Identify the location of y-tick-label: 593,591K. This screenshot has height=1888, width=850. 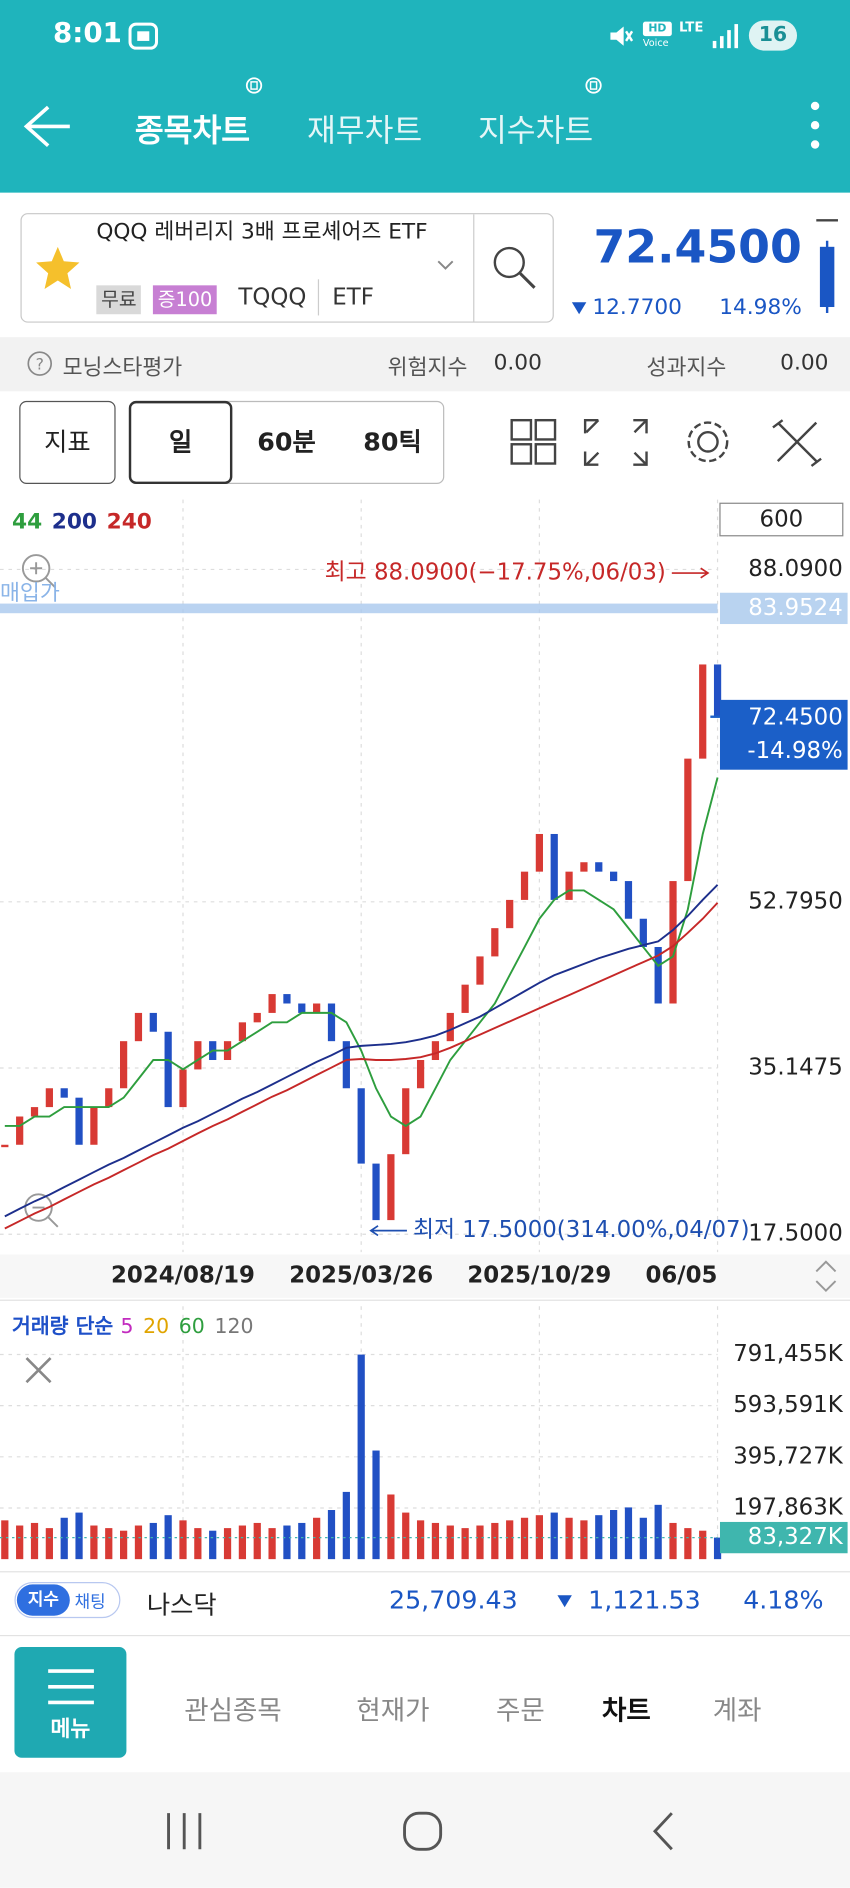
(788, 1405).